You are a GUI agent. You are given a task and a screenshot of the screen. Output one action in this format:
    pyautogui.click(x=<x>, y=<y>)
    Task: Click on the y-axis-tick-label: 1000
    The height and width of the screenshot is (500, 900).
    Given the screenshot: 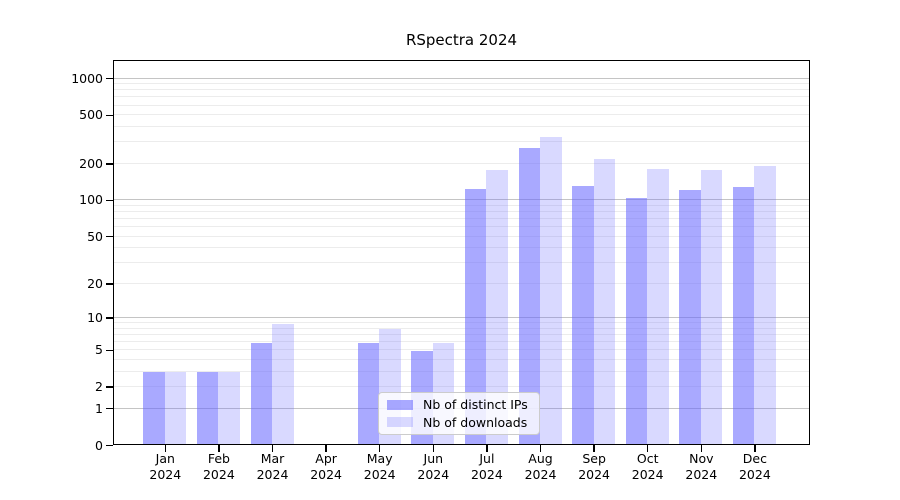 What is the action you would take?
    pyautogui.click(x=87, y=78)
    